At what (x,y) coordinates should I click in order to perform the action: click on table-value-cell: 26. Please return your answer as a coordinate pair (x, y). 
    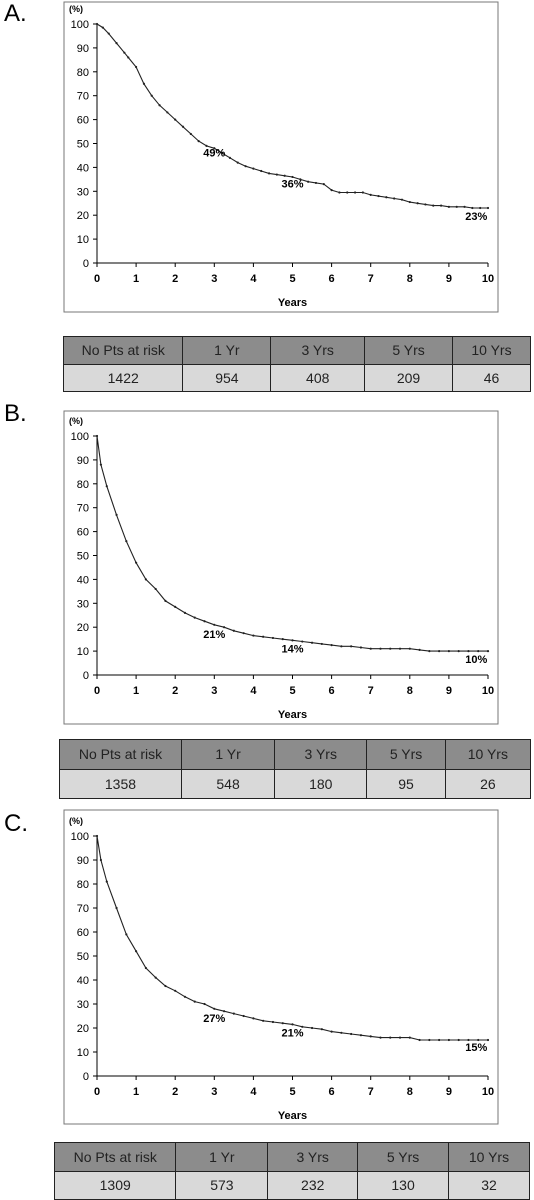
    Looking at the image, I should click on (488, 783).